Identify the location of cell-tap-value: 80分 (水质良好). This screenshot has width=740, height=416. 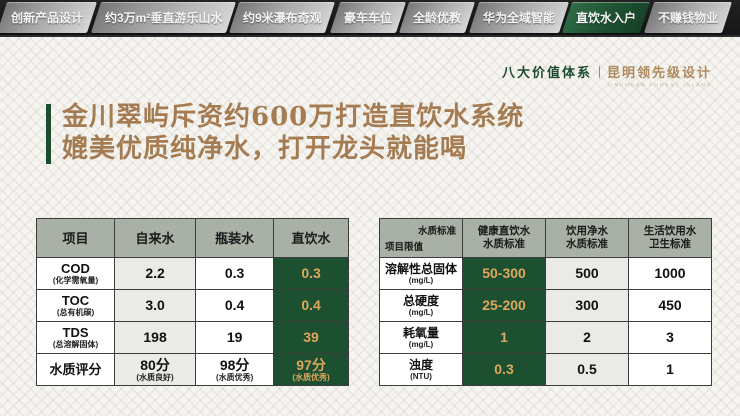
(155, 369).